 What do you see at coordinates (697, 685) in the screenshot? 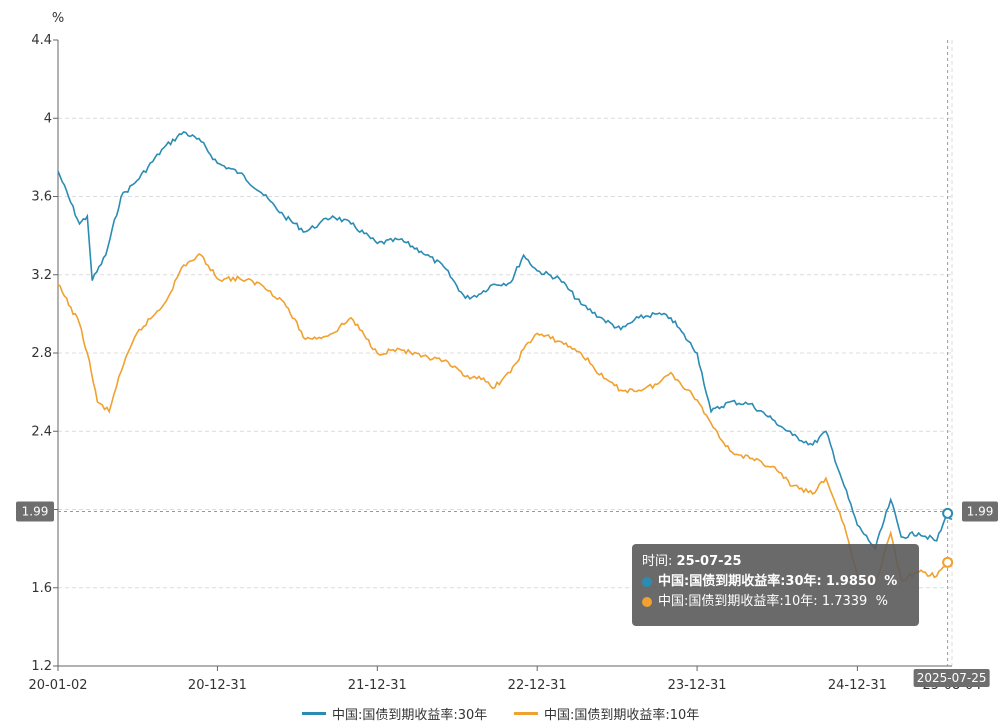
I see `x-tick-label: 23-12-31` at bounding box center [697, 685].